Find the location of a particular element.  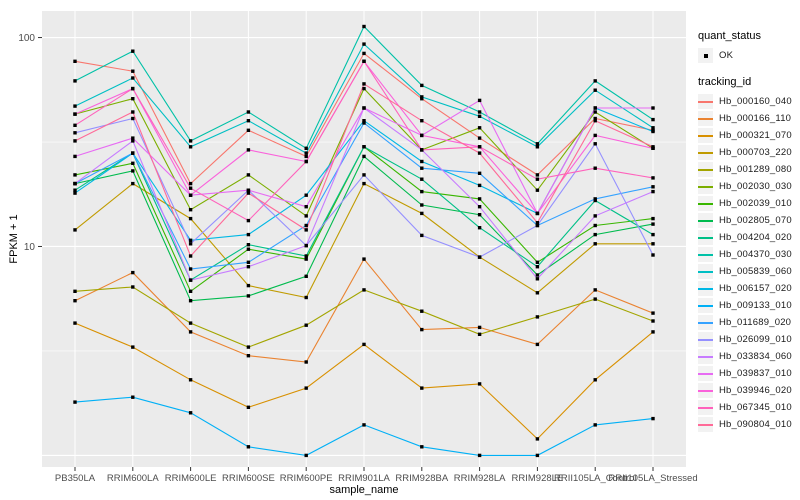

legend-item-label: Hb_009133_010 is located at coordinates (755, 305).